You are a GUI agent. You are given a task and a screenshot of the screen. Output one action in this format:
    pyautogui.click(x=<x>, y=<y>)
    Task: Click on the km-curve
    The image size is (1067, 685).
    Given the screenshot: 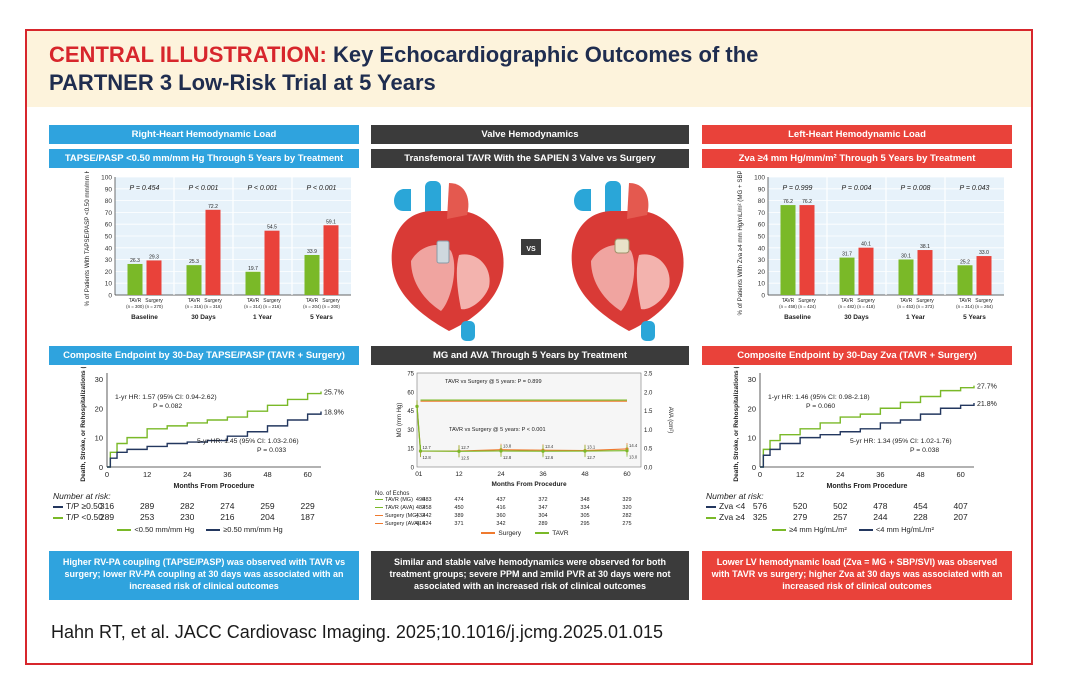 What is the action you would take?
    pyautogui.click(x=867, y=435)
    